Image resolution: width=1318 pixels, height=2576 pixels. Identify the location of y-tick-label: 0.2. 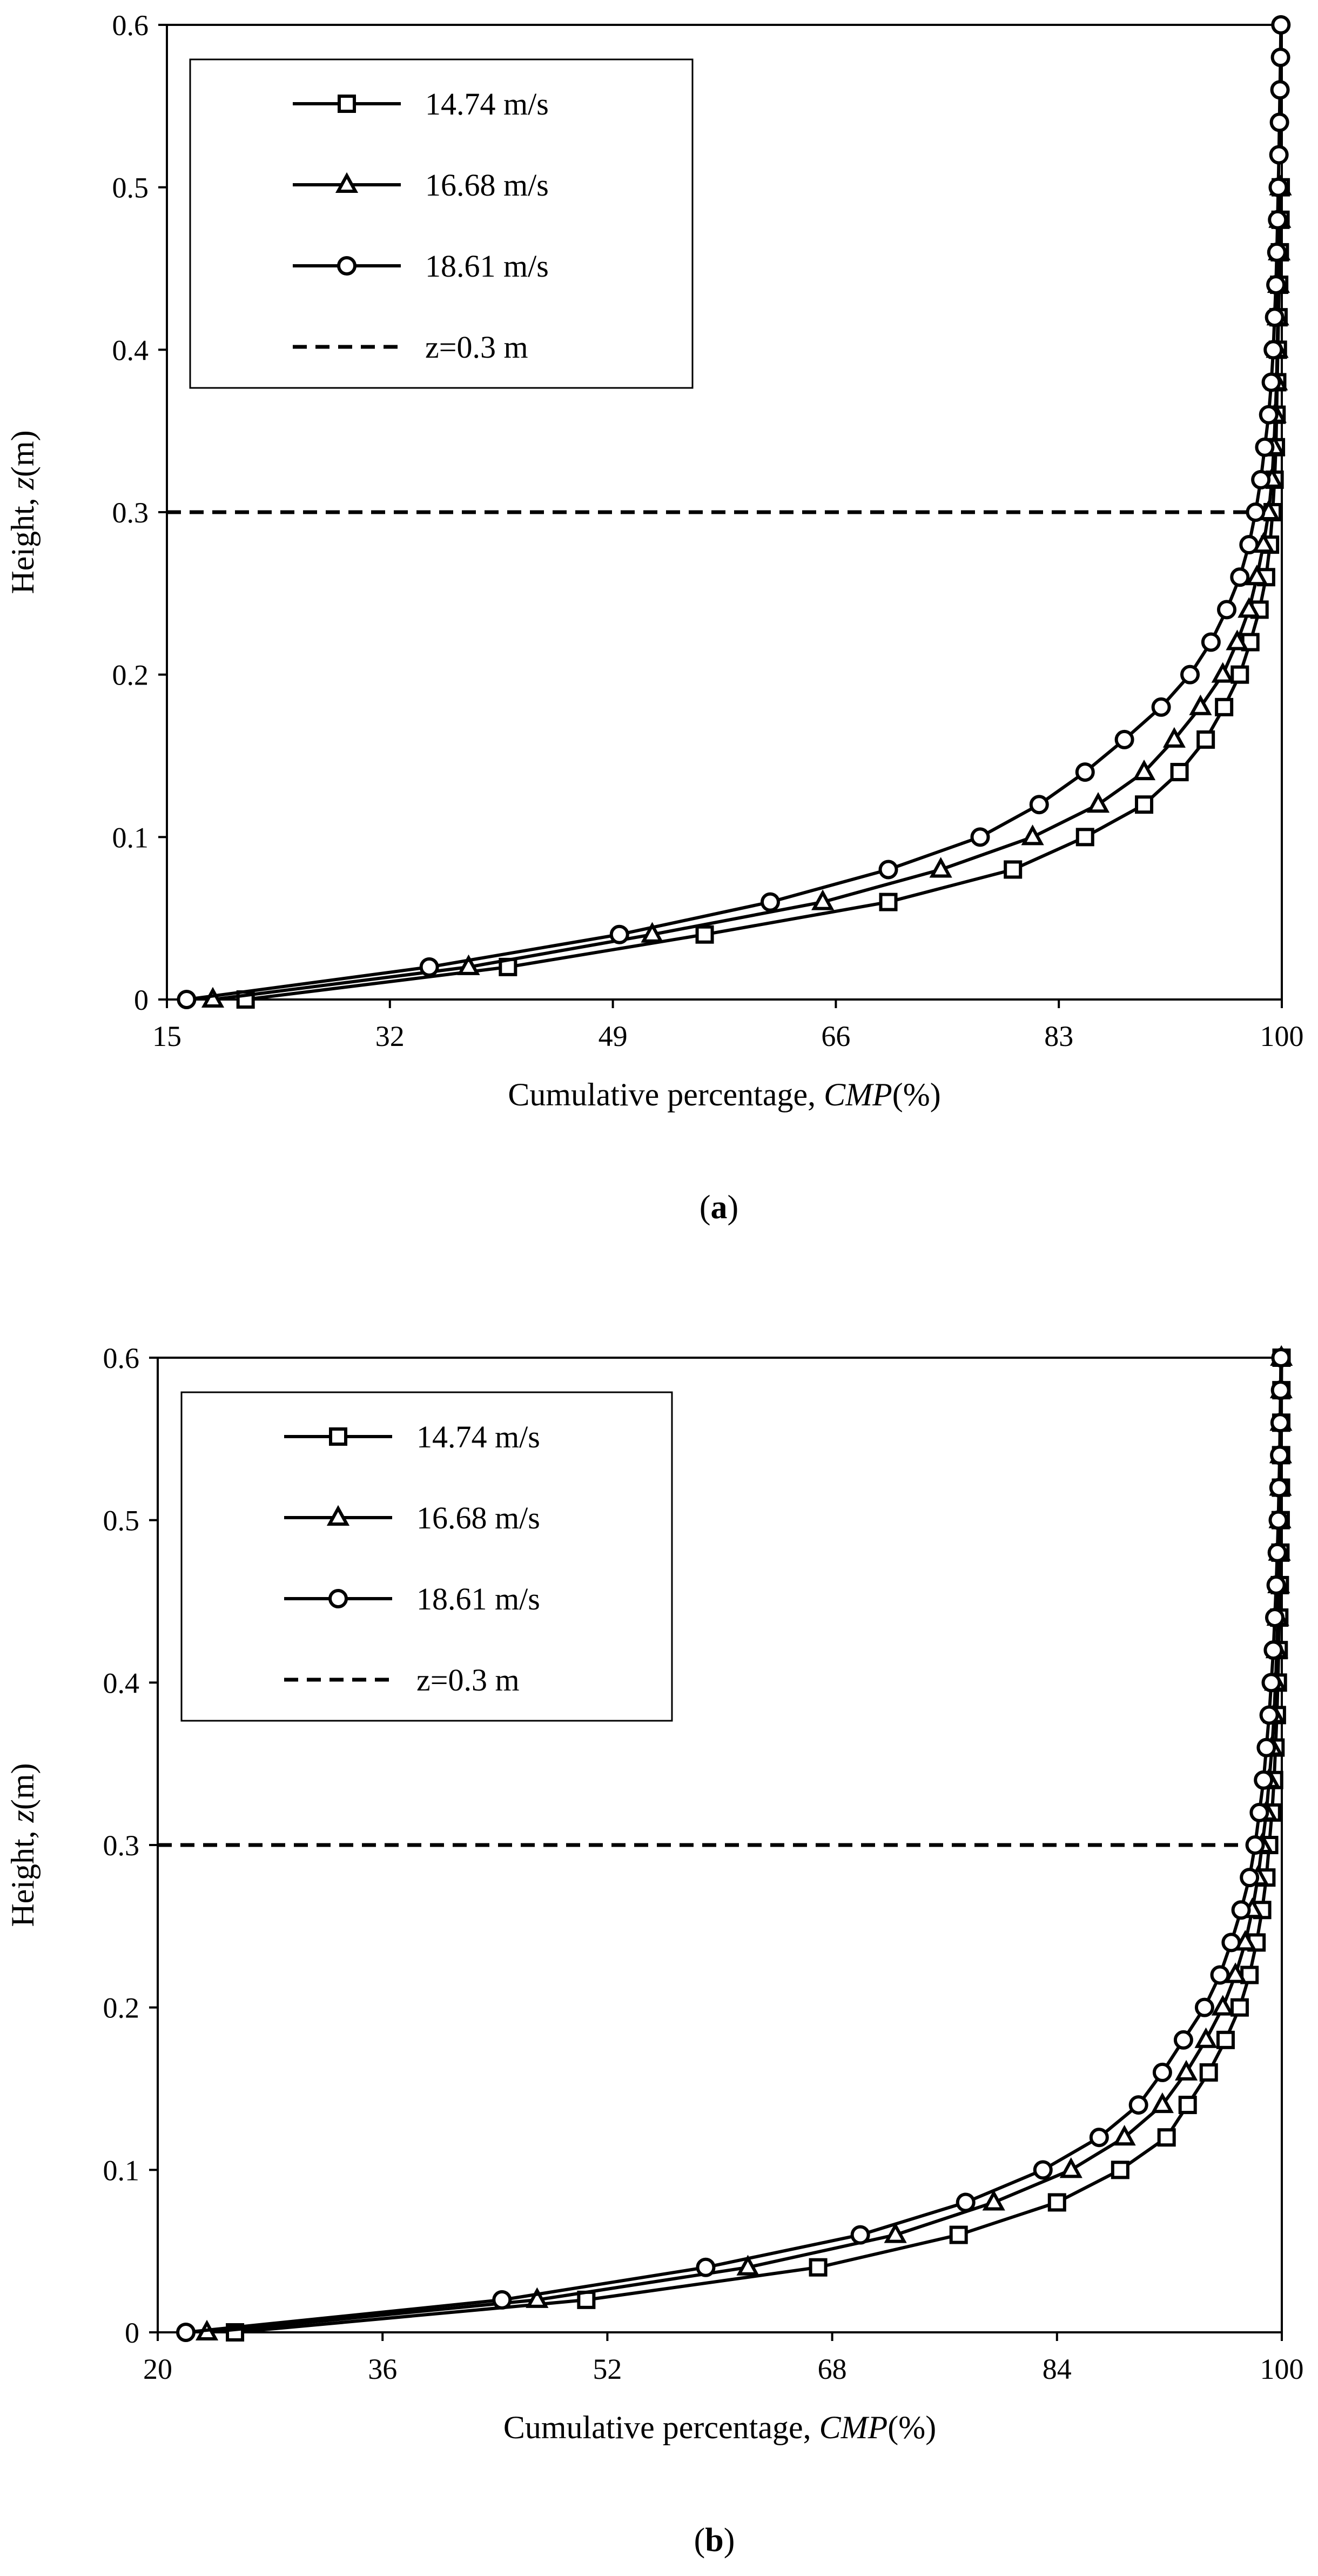
(130, 676).